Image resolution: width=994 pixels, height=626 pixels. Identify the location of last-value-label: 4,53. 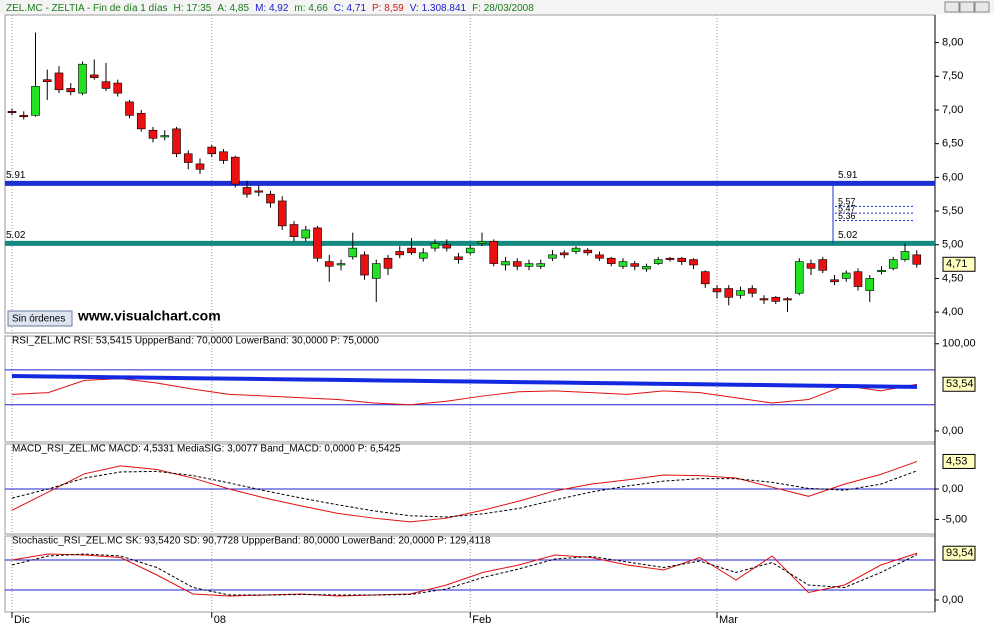
(956, 461).